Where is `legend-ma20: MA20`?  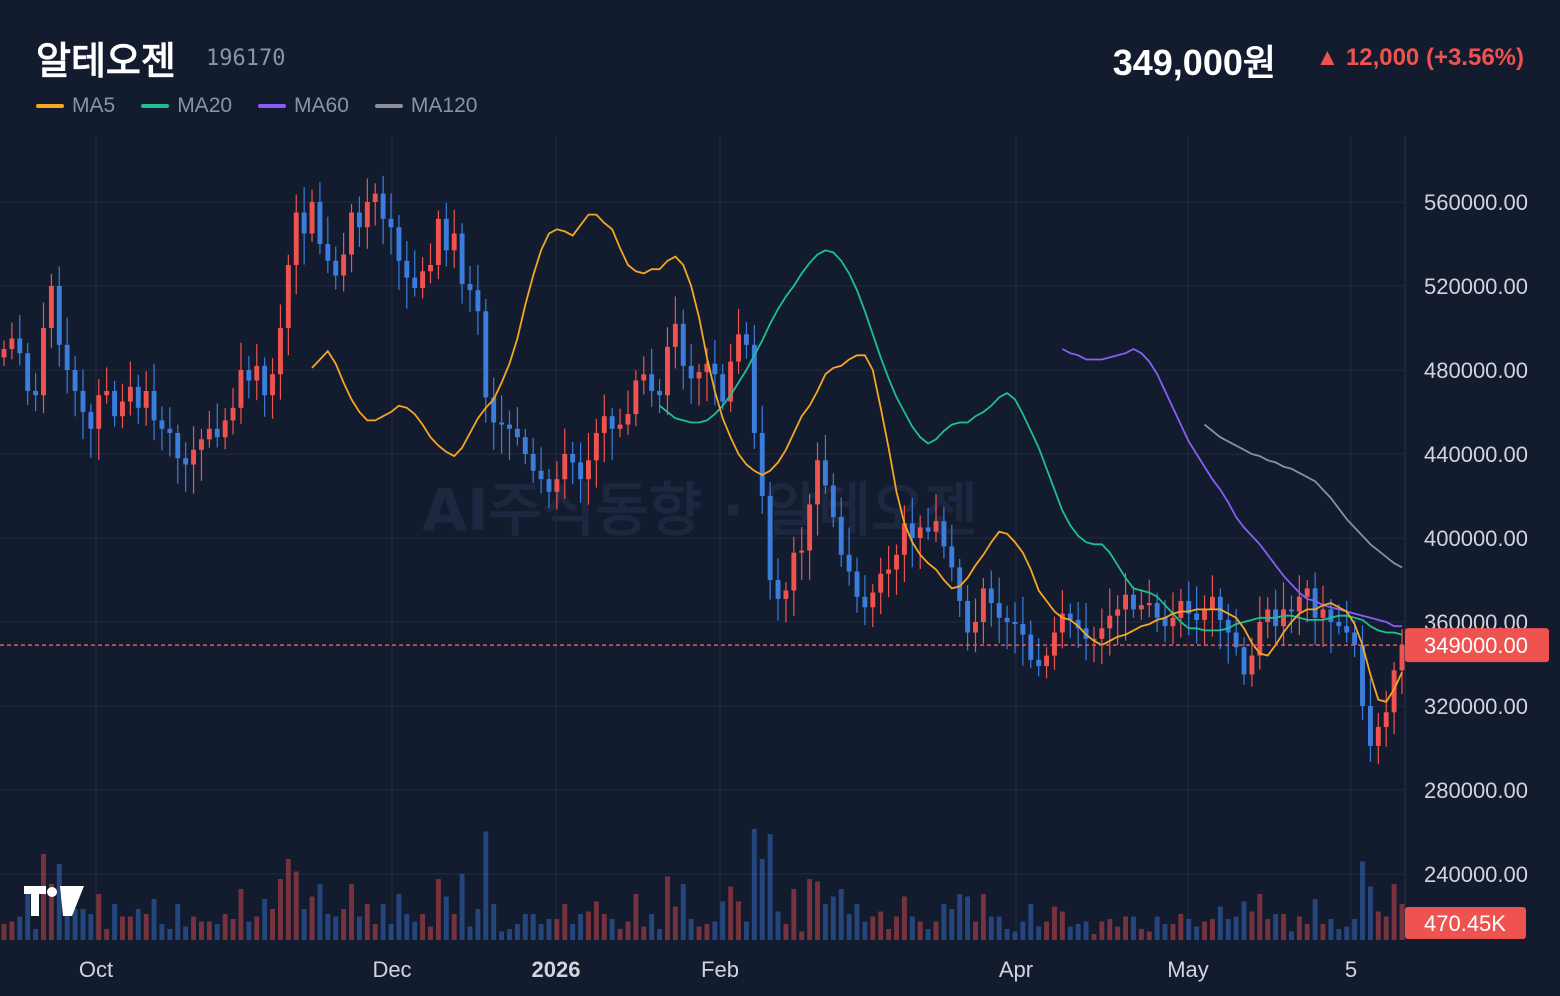 legend-ma20: MA20 is located at coordinates (186, 106).